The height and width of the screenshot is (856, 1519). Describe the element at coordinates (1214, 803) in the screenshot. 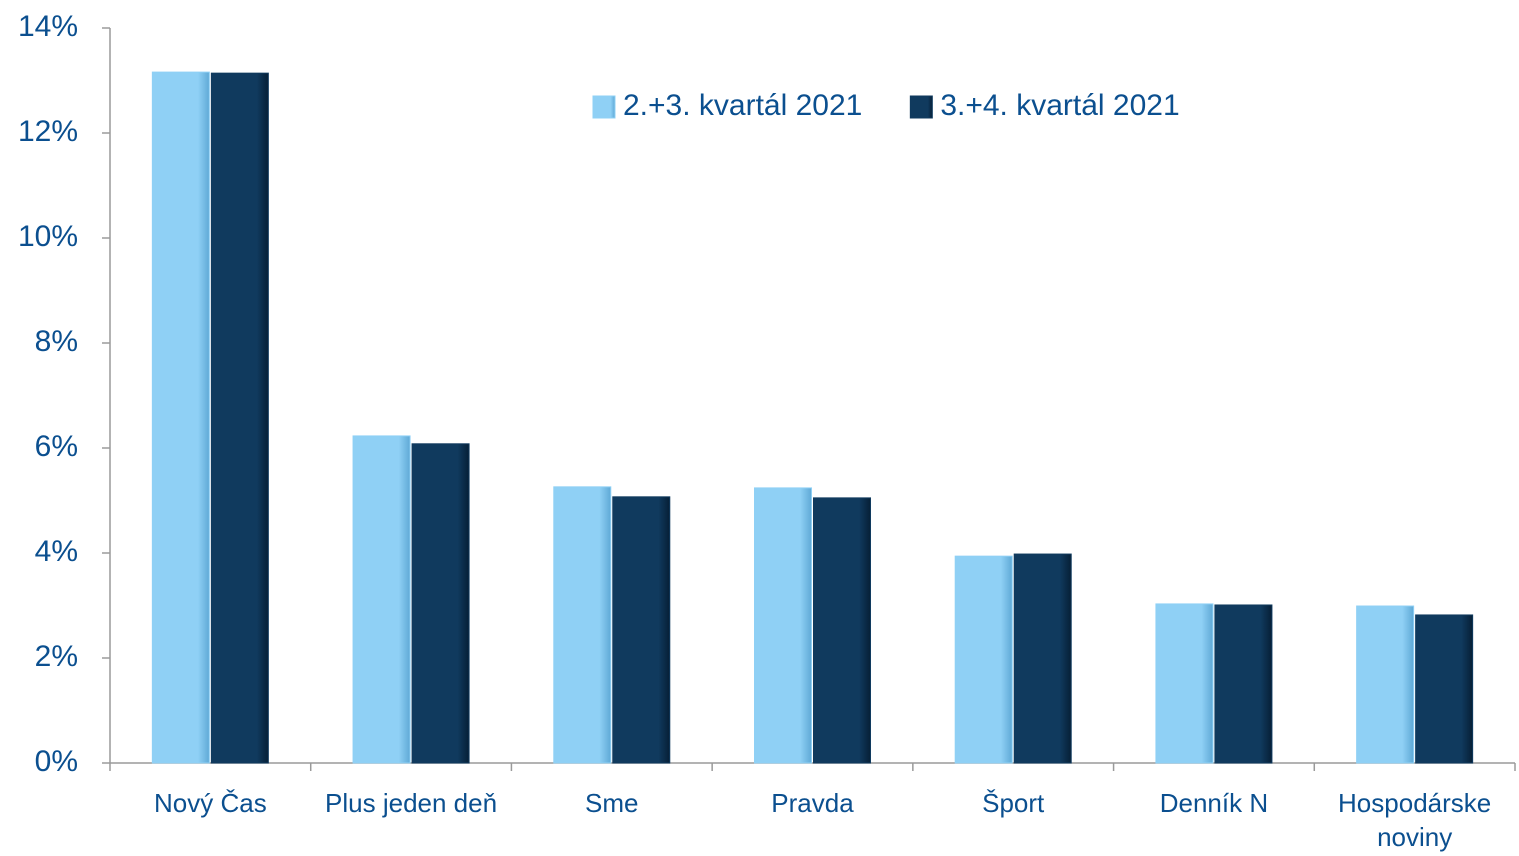

I see `x-tick-label: Denník N` at that location.